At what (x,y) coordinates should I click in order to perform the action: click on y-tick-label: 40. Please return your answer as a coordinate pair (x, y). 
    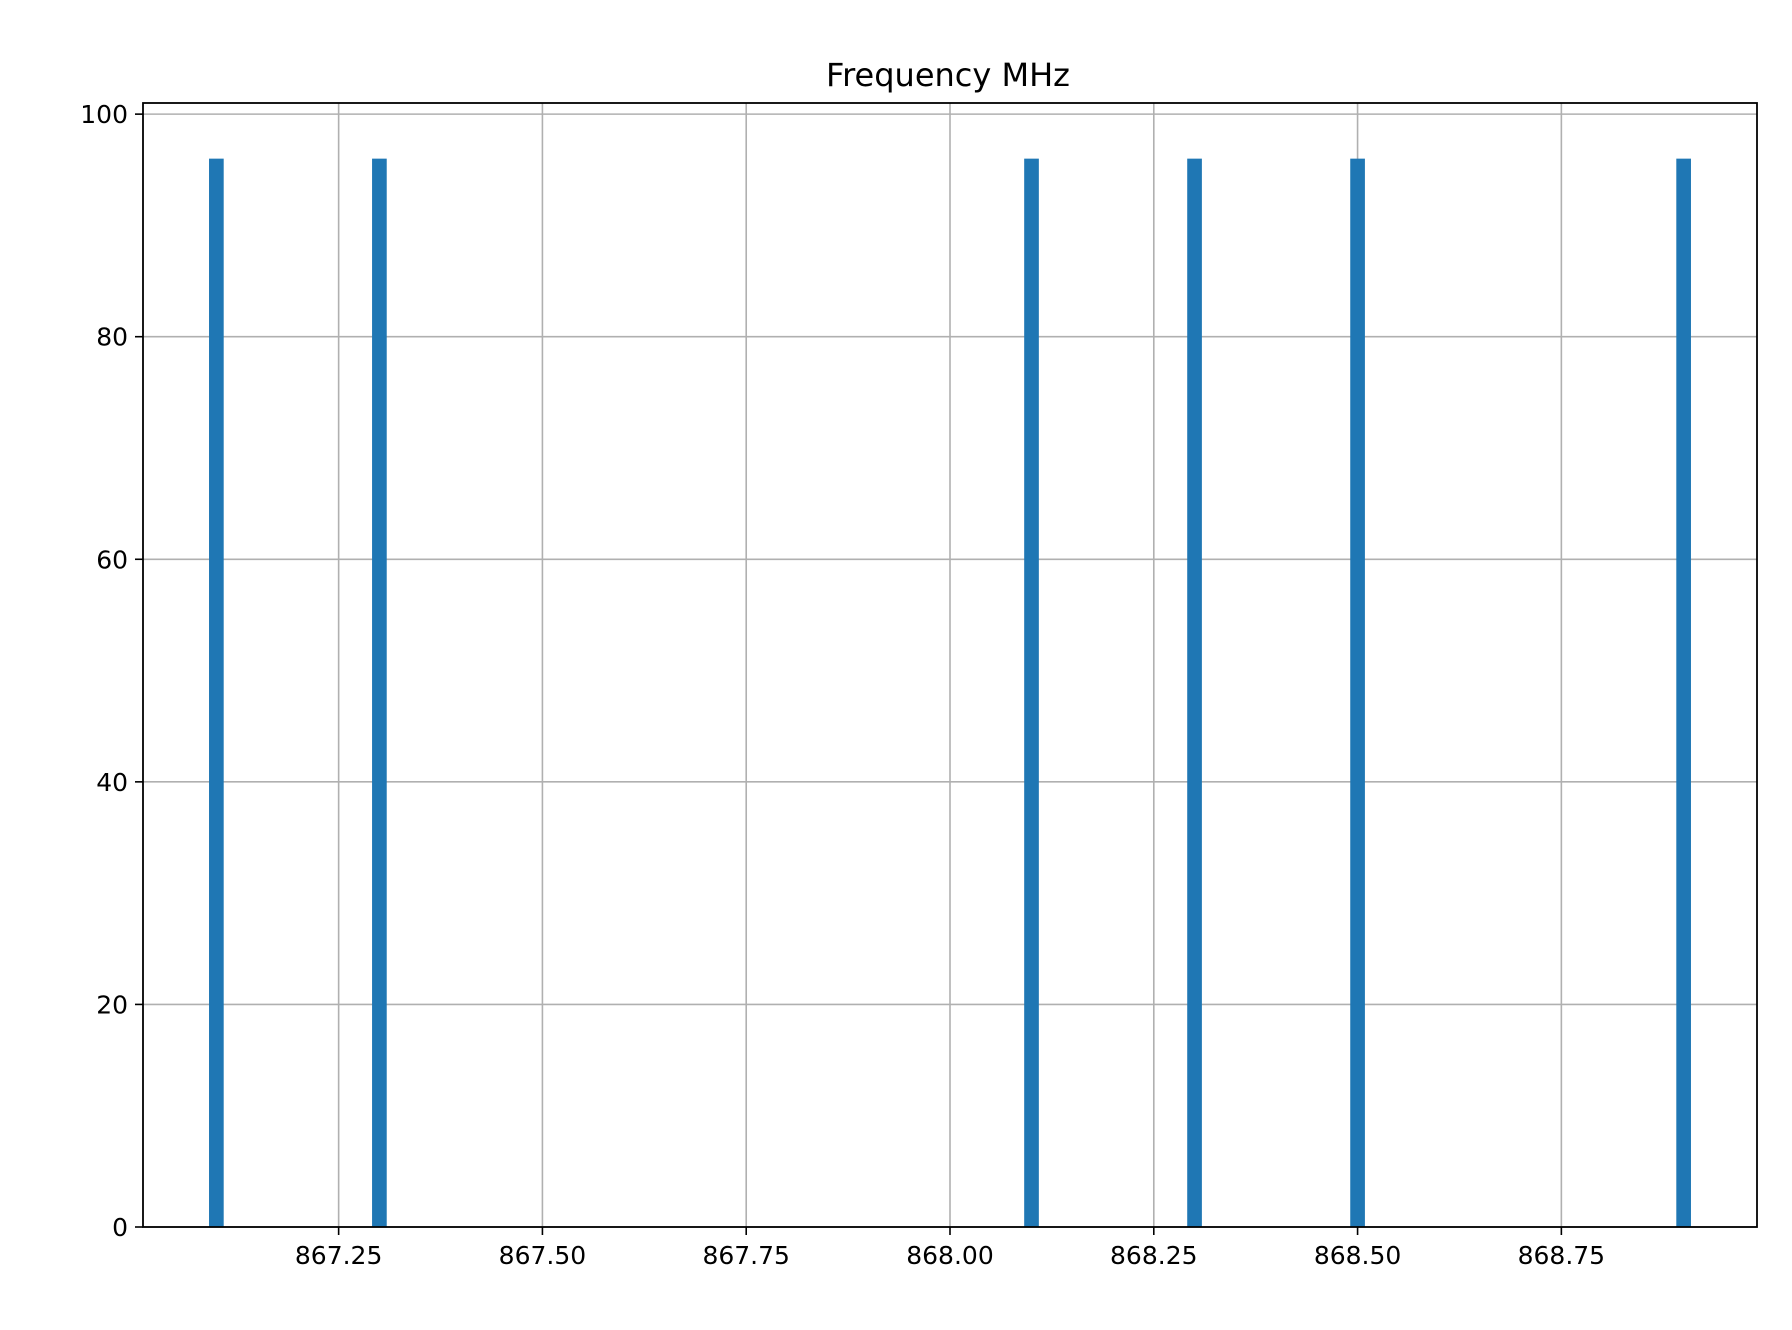
    Looking at the image, I should click on (112, 782).